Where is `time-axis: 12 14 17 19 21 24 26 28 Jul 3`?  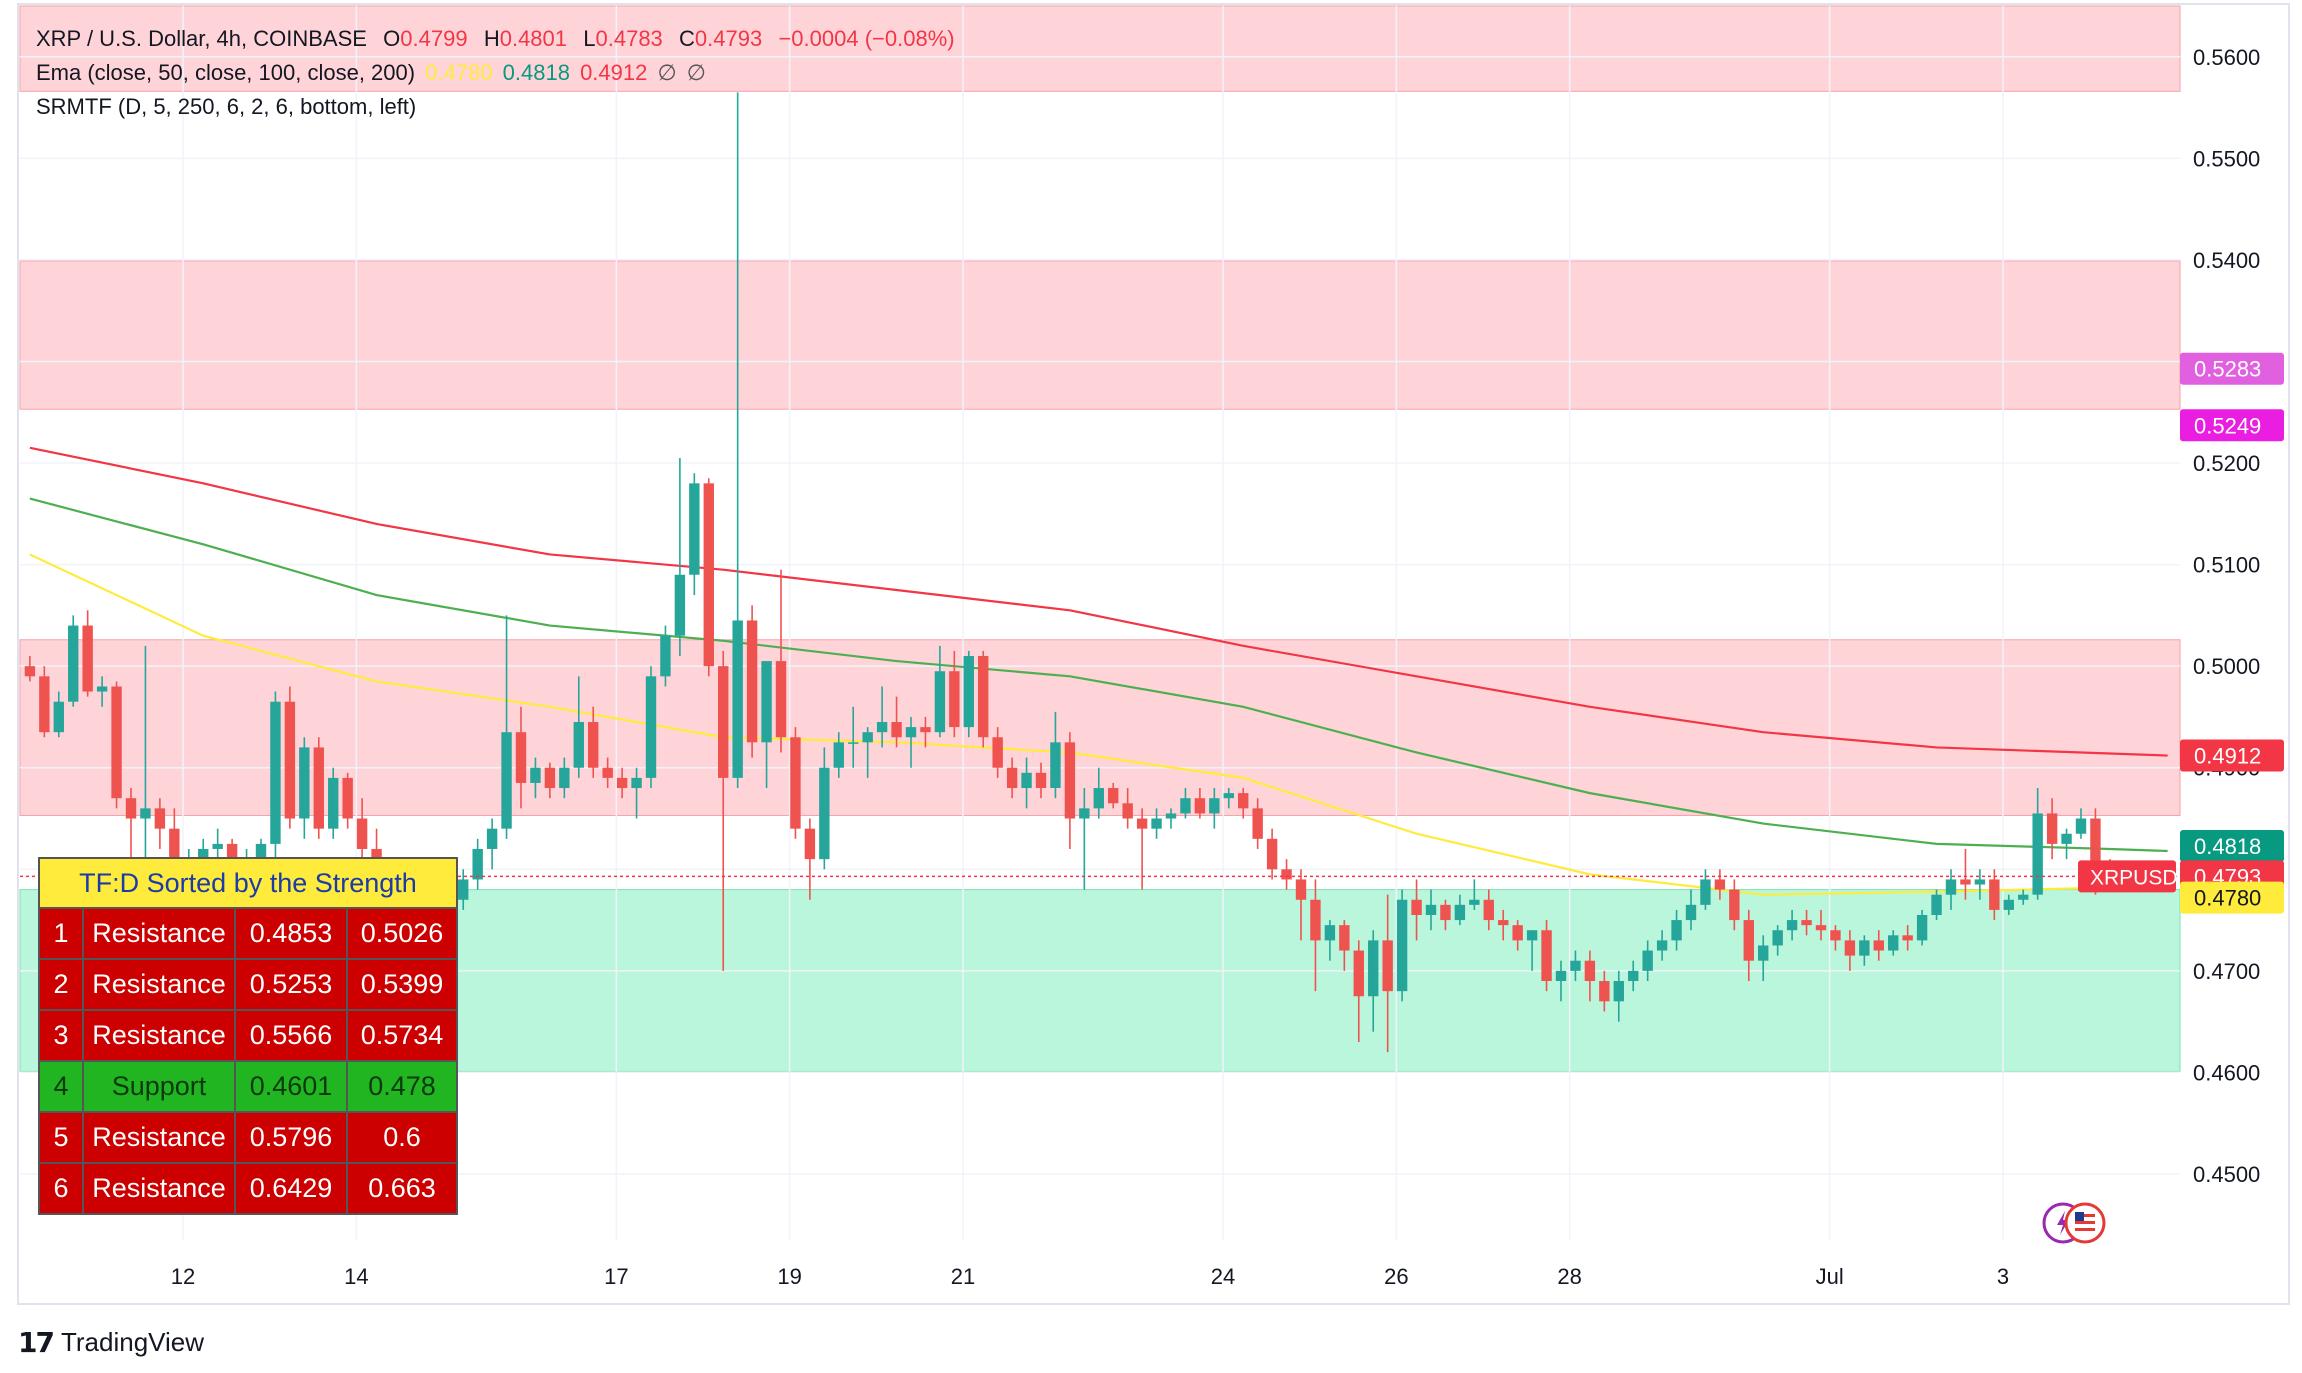 time-axis: 12 14 17 19 21 24 26 28 Jul 3 is located at coordinates (1090, 1276).